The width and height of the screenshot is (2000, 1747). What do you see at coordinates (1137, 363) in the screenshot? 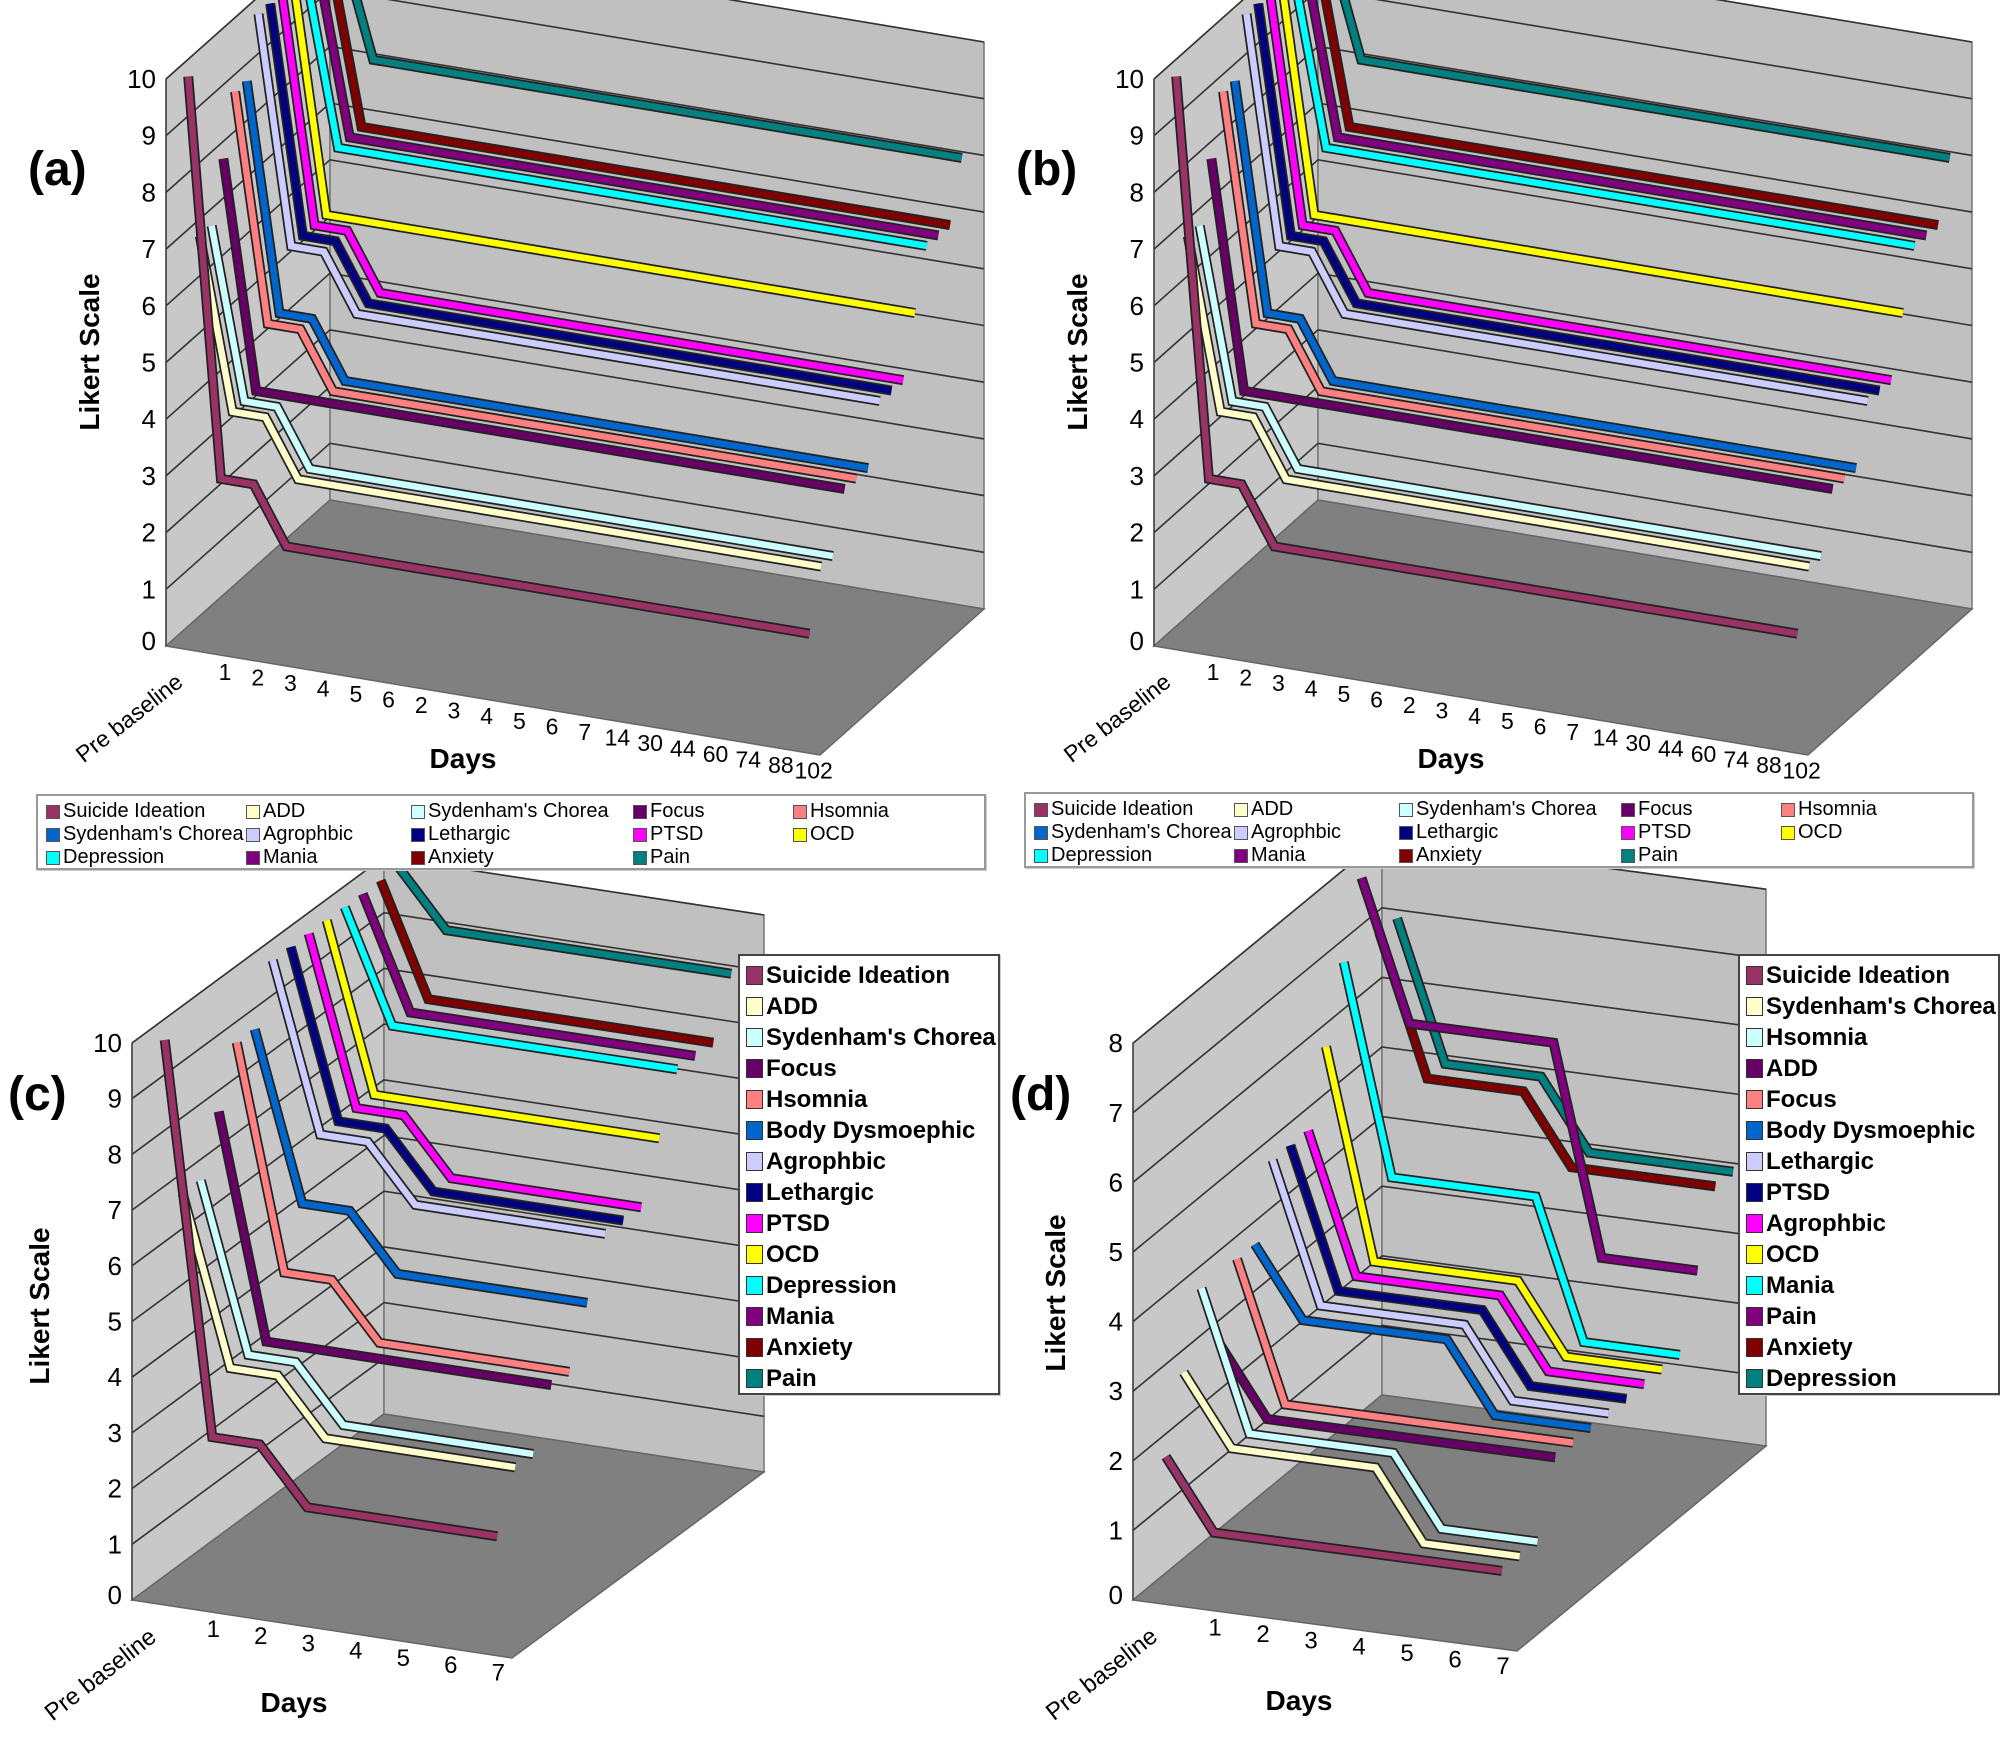
I see `y-tick-label: 5` at bounding box center [1137, 363].